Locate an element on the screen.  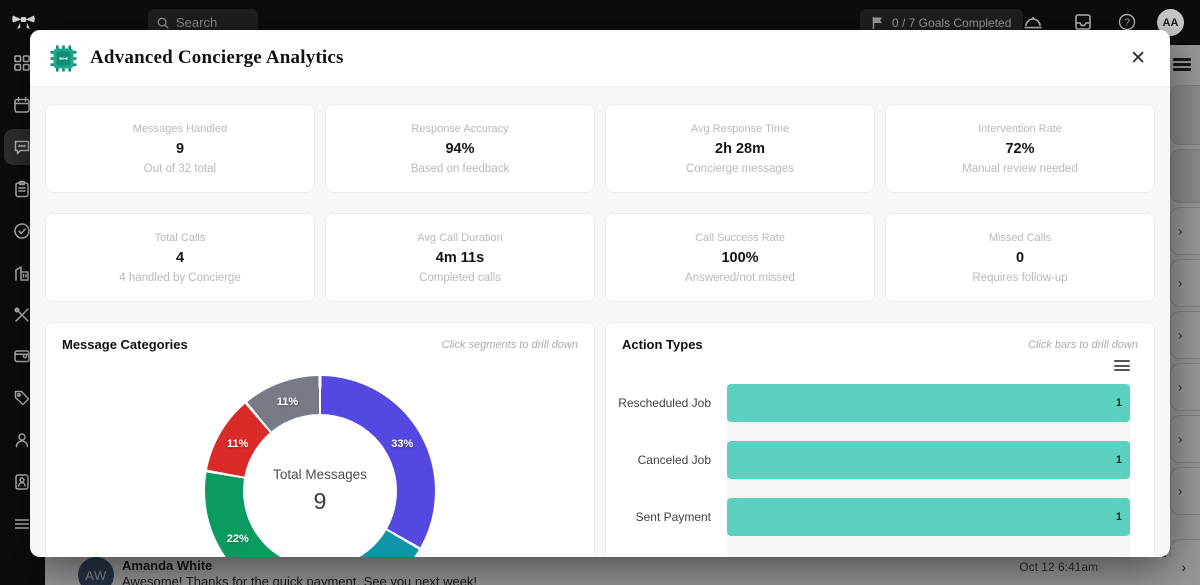
chat-bubble-icon is located at coordinates (22, 147).